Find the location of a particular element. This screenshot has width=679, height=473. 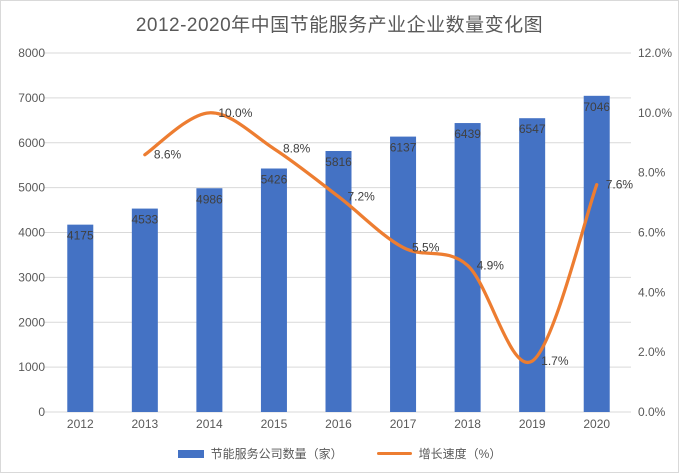

line-value-label-2018: 4.9% is located at coordinates (491, 265).